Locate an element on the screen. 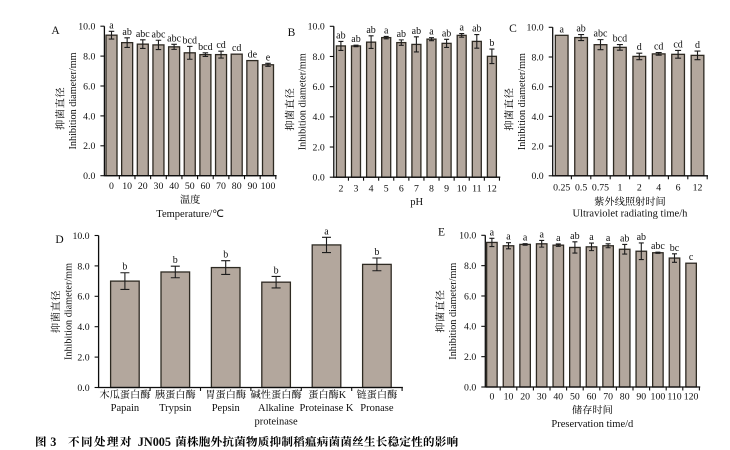  svg-text: 0.75 is located at coordinates (600, 188).